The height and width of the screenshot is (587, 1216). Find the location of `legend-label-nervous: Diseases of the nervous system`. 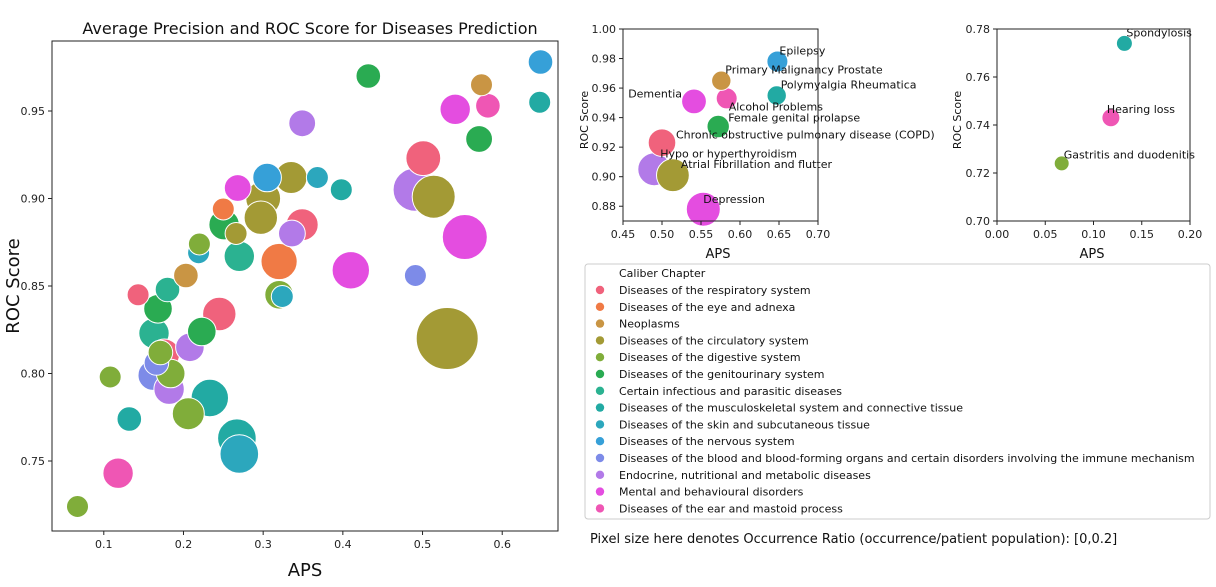

legend-label-nervous: Diseases of the nervous system is located at coordinates (707, 441).